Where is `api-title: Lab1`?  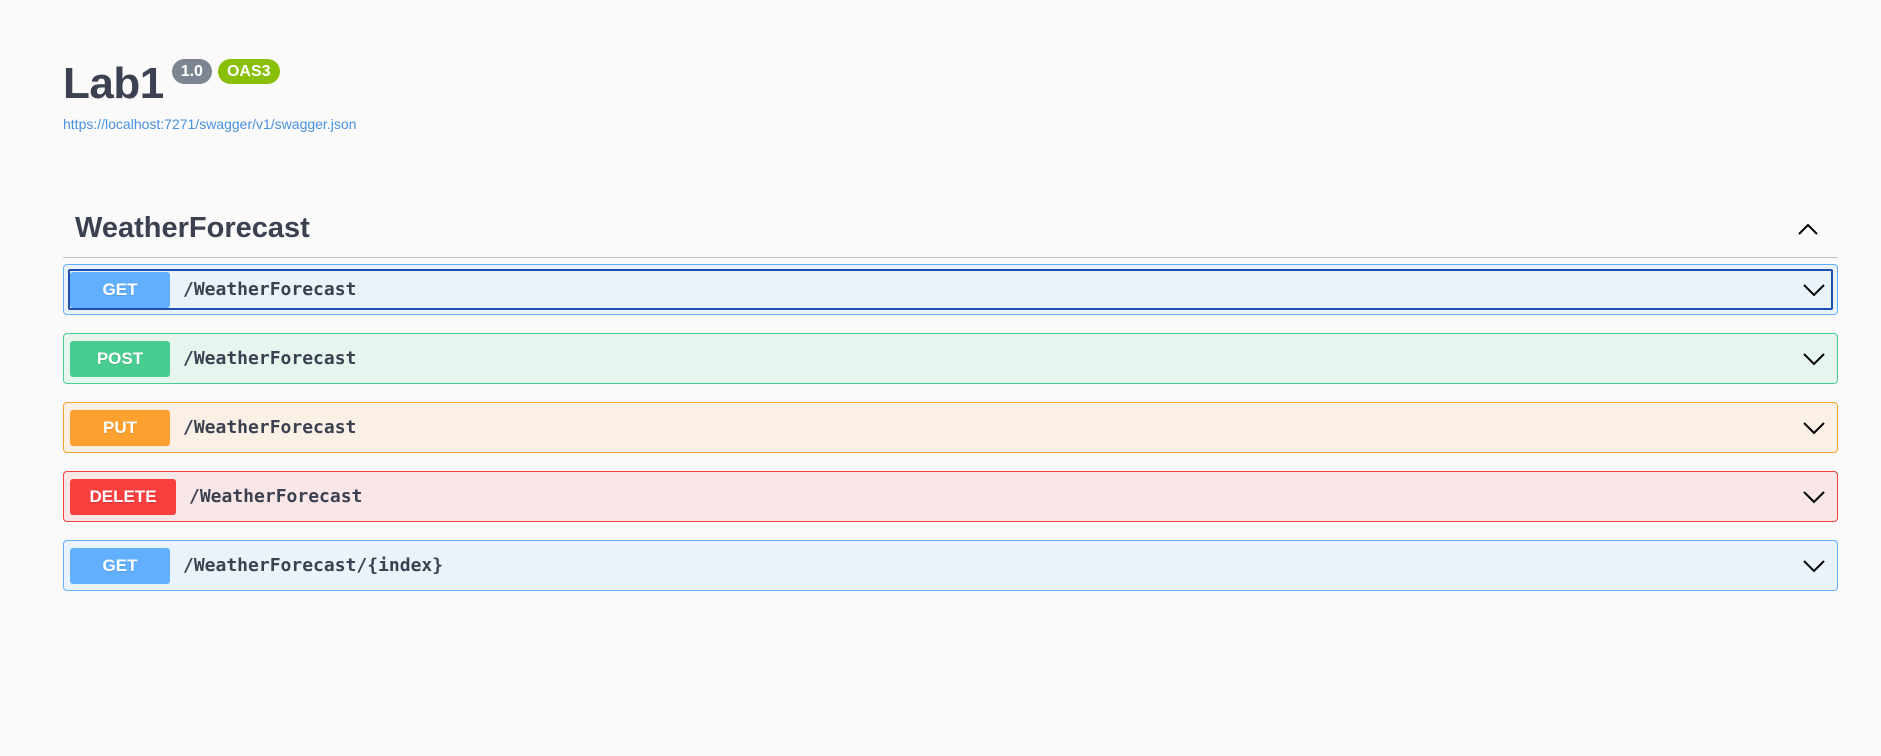
api-title: Lab1 is located at coordinates (113, 83).